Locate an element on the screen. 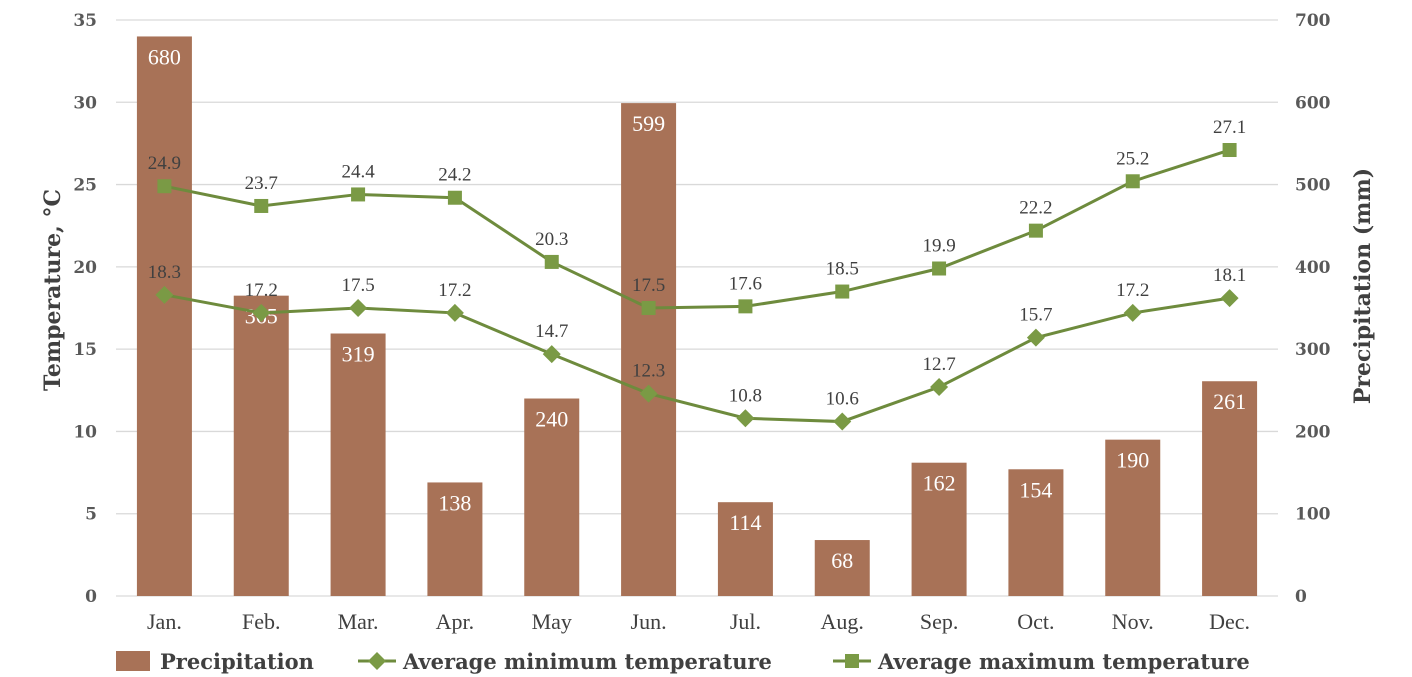  bar-data-label: 680 is located at coordinates (164, 56).